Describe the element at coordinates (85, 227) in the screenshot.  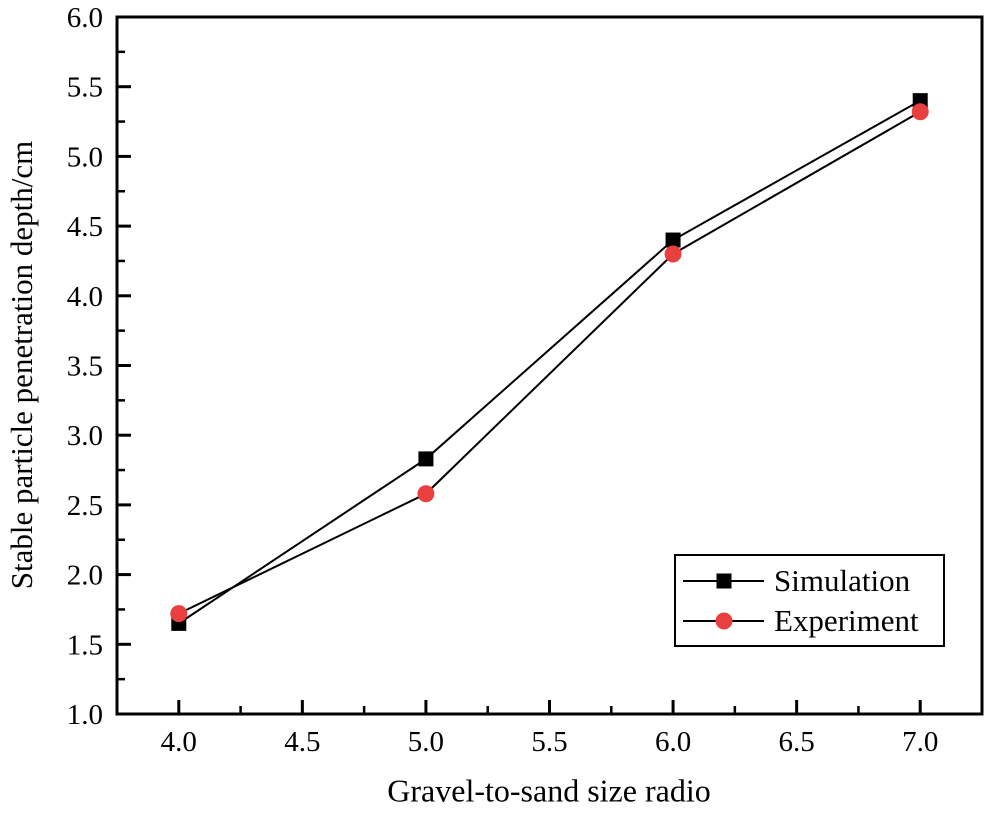
I see `y-tick-label: 4.5` at that location.